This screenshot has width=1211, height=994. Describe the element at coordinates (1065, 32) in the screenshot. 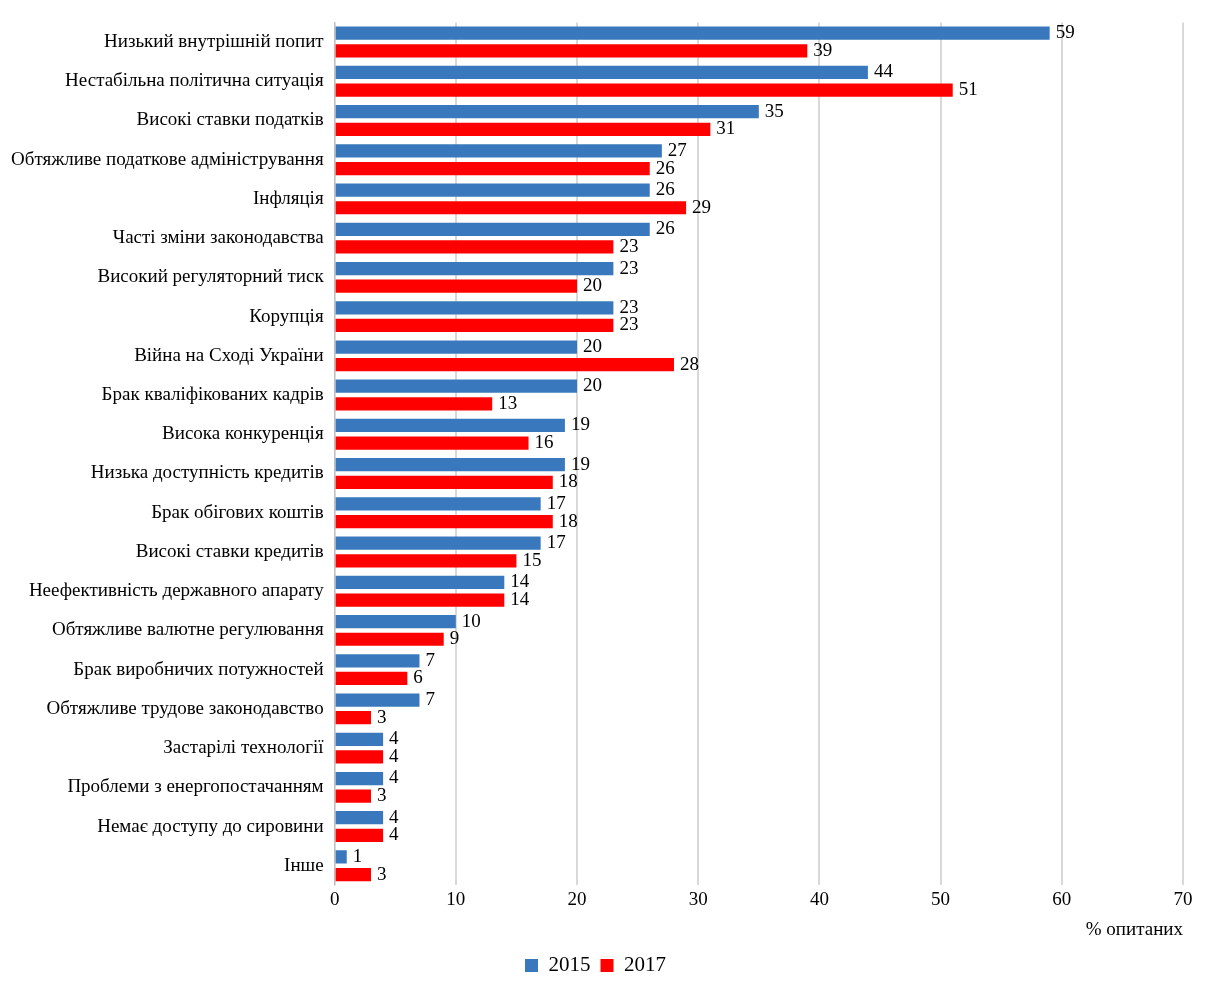

I see `data-label: 59` at that location.